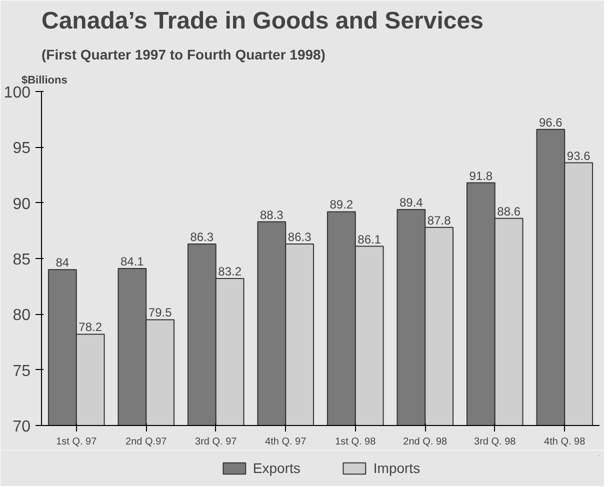  I want to click on data-label: 83.2, so click(230, 271).